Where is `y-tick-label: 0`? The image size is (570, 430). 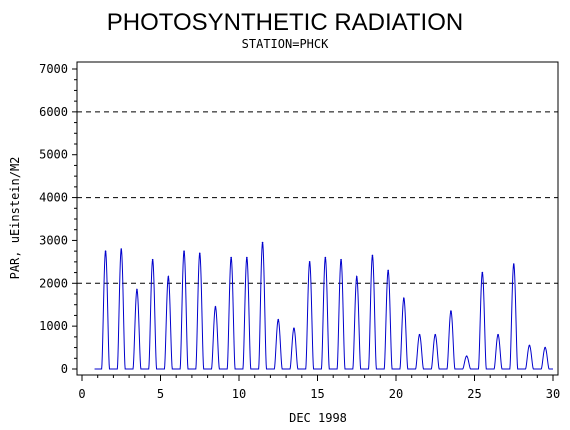
y-tick-label: 0 is located at coordinates (64, 369).